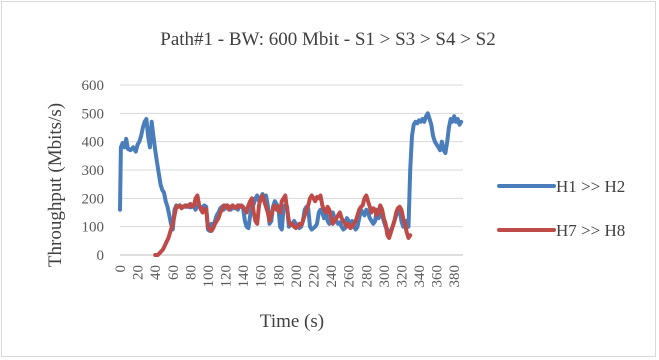 This screenshot has width=659, height=360. Describe the element at coordinates (420, 276) in the screenshot. I see `x-tick-label: 340` at that location.